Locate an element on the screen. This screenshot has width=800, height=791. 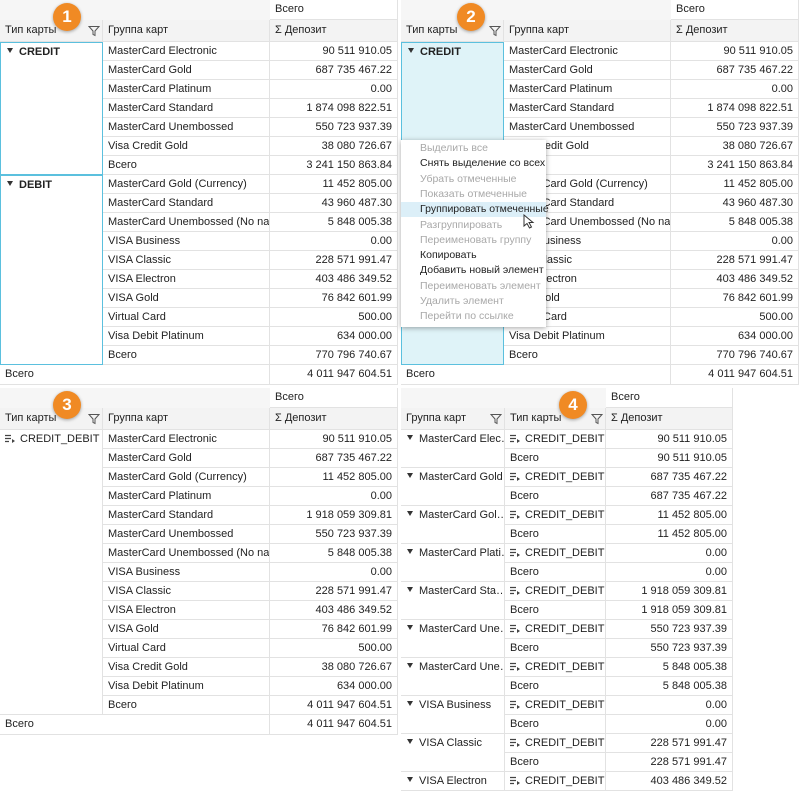
group-cell: VISA Classic is located at coordinates (453, 753).